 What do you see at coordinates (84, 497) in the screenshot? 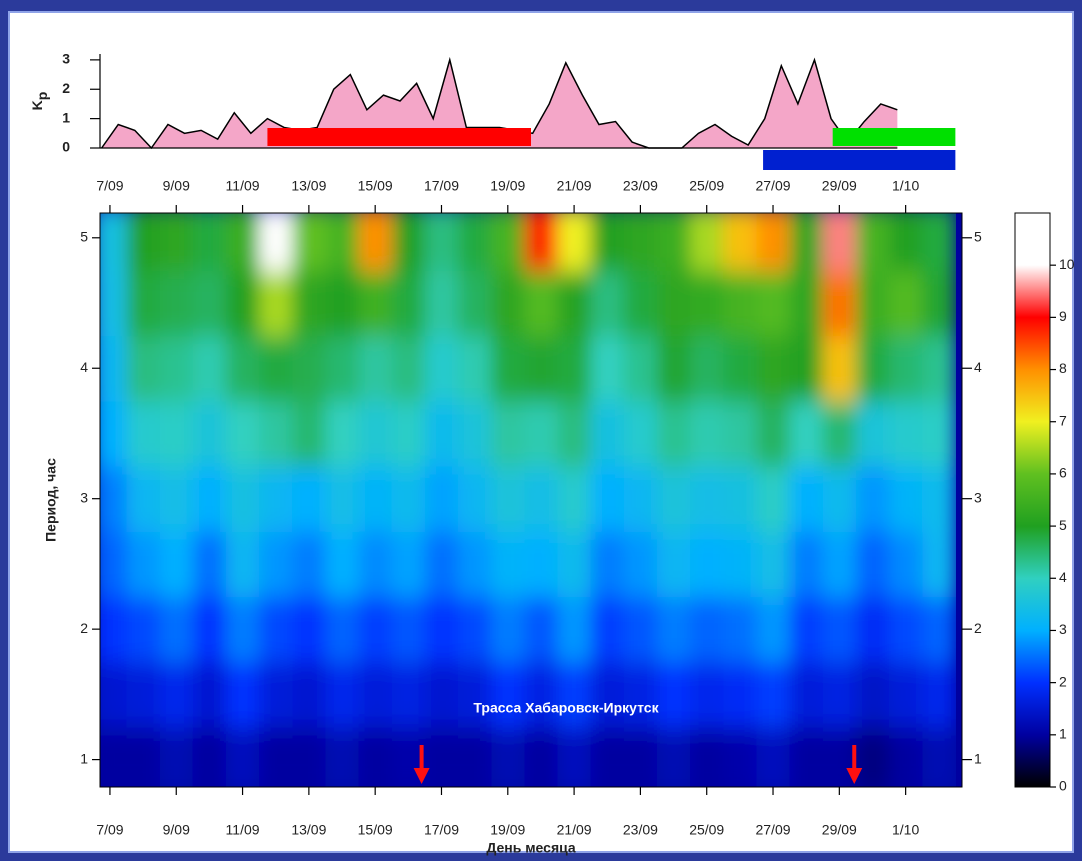
I see `y-tick-label: 3` at bounding box center [84, 497].